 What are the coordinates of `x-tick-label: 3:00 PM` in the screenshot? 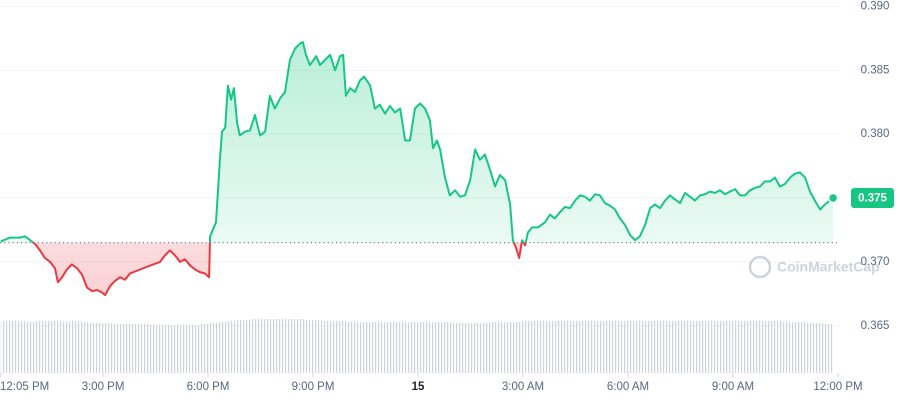 It's located at (103, 387).